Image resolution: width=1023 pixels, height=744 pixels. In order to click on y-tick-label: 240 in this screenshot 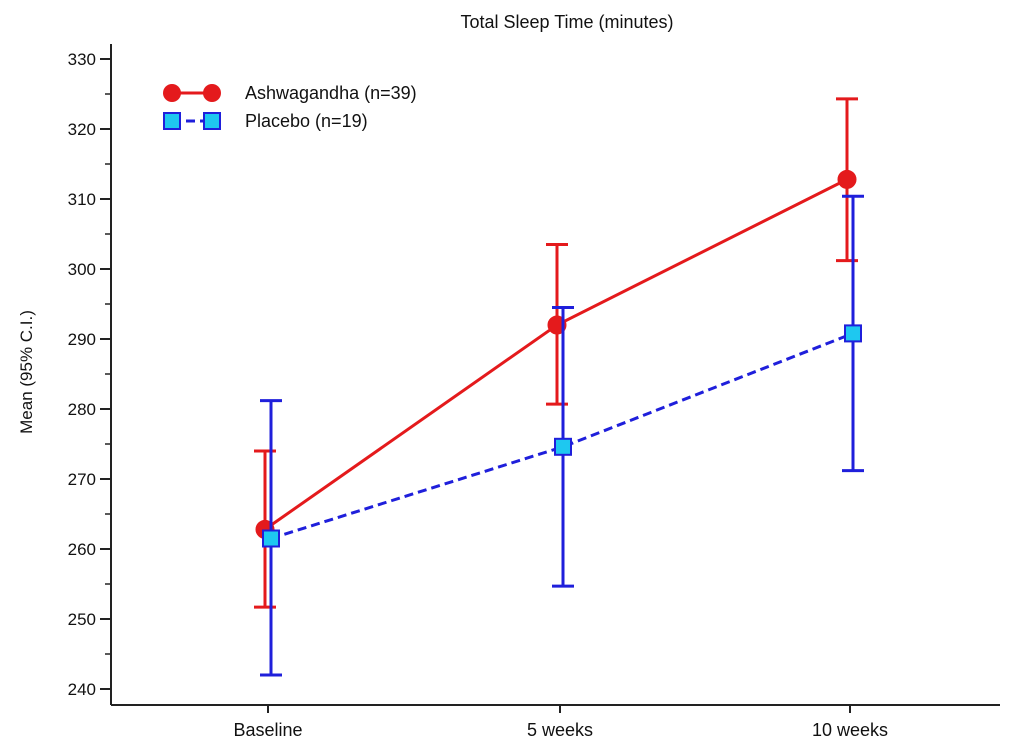, I will do `click(82, 689)`.